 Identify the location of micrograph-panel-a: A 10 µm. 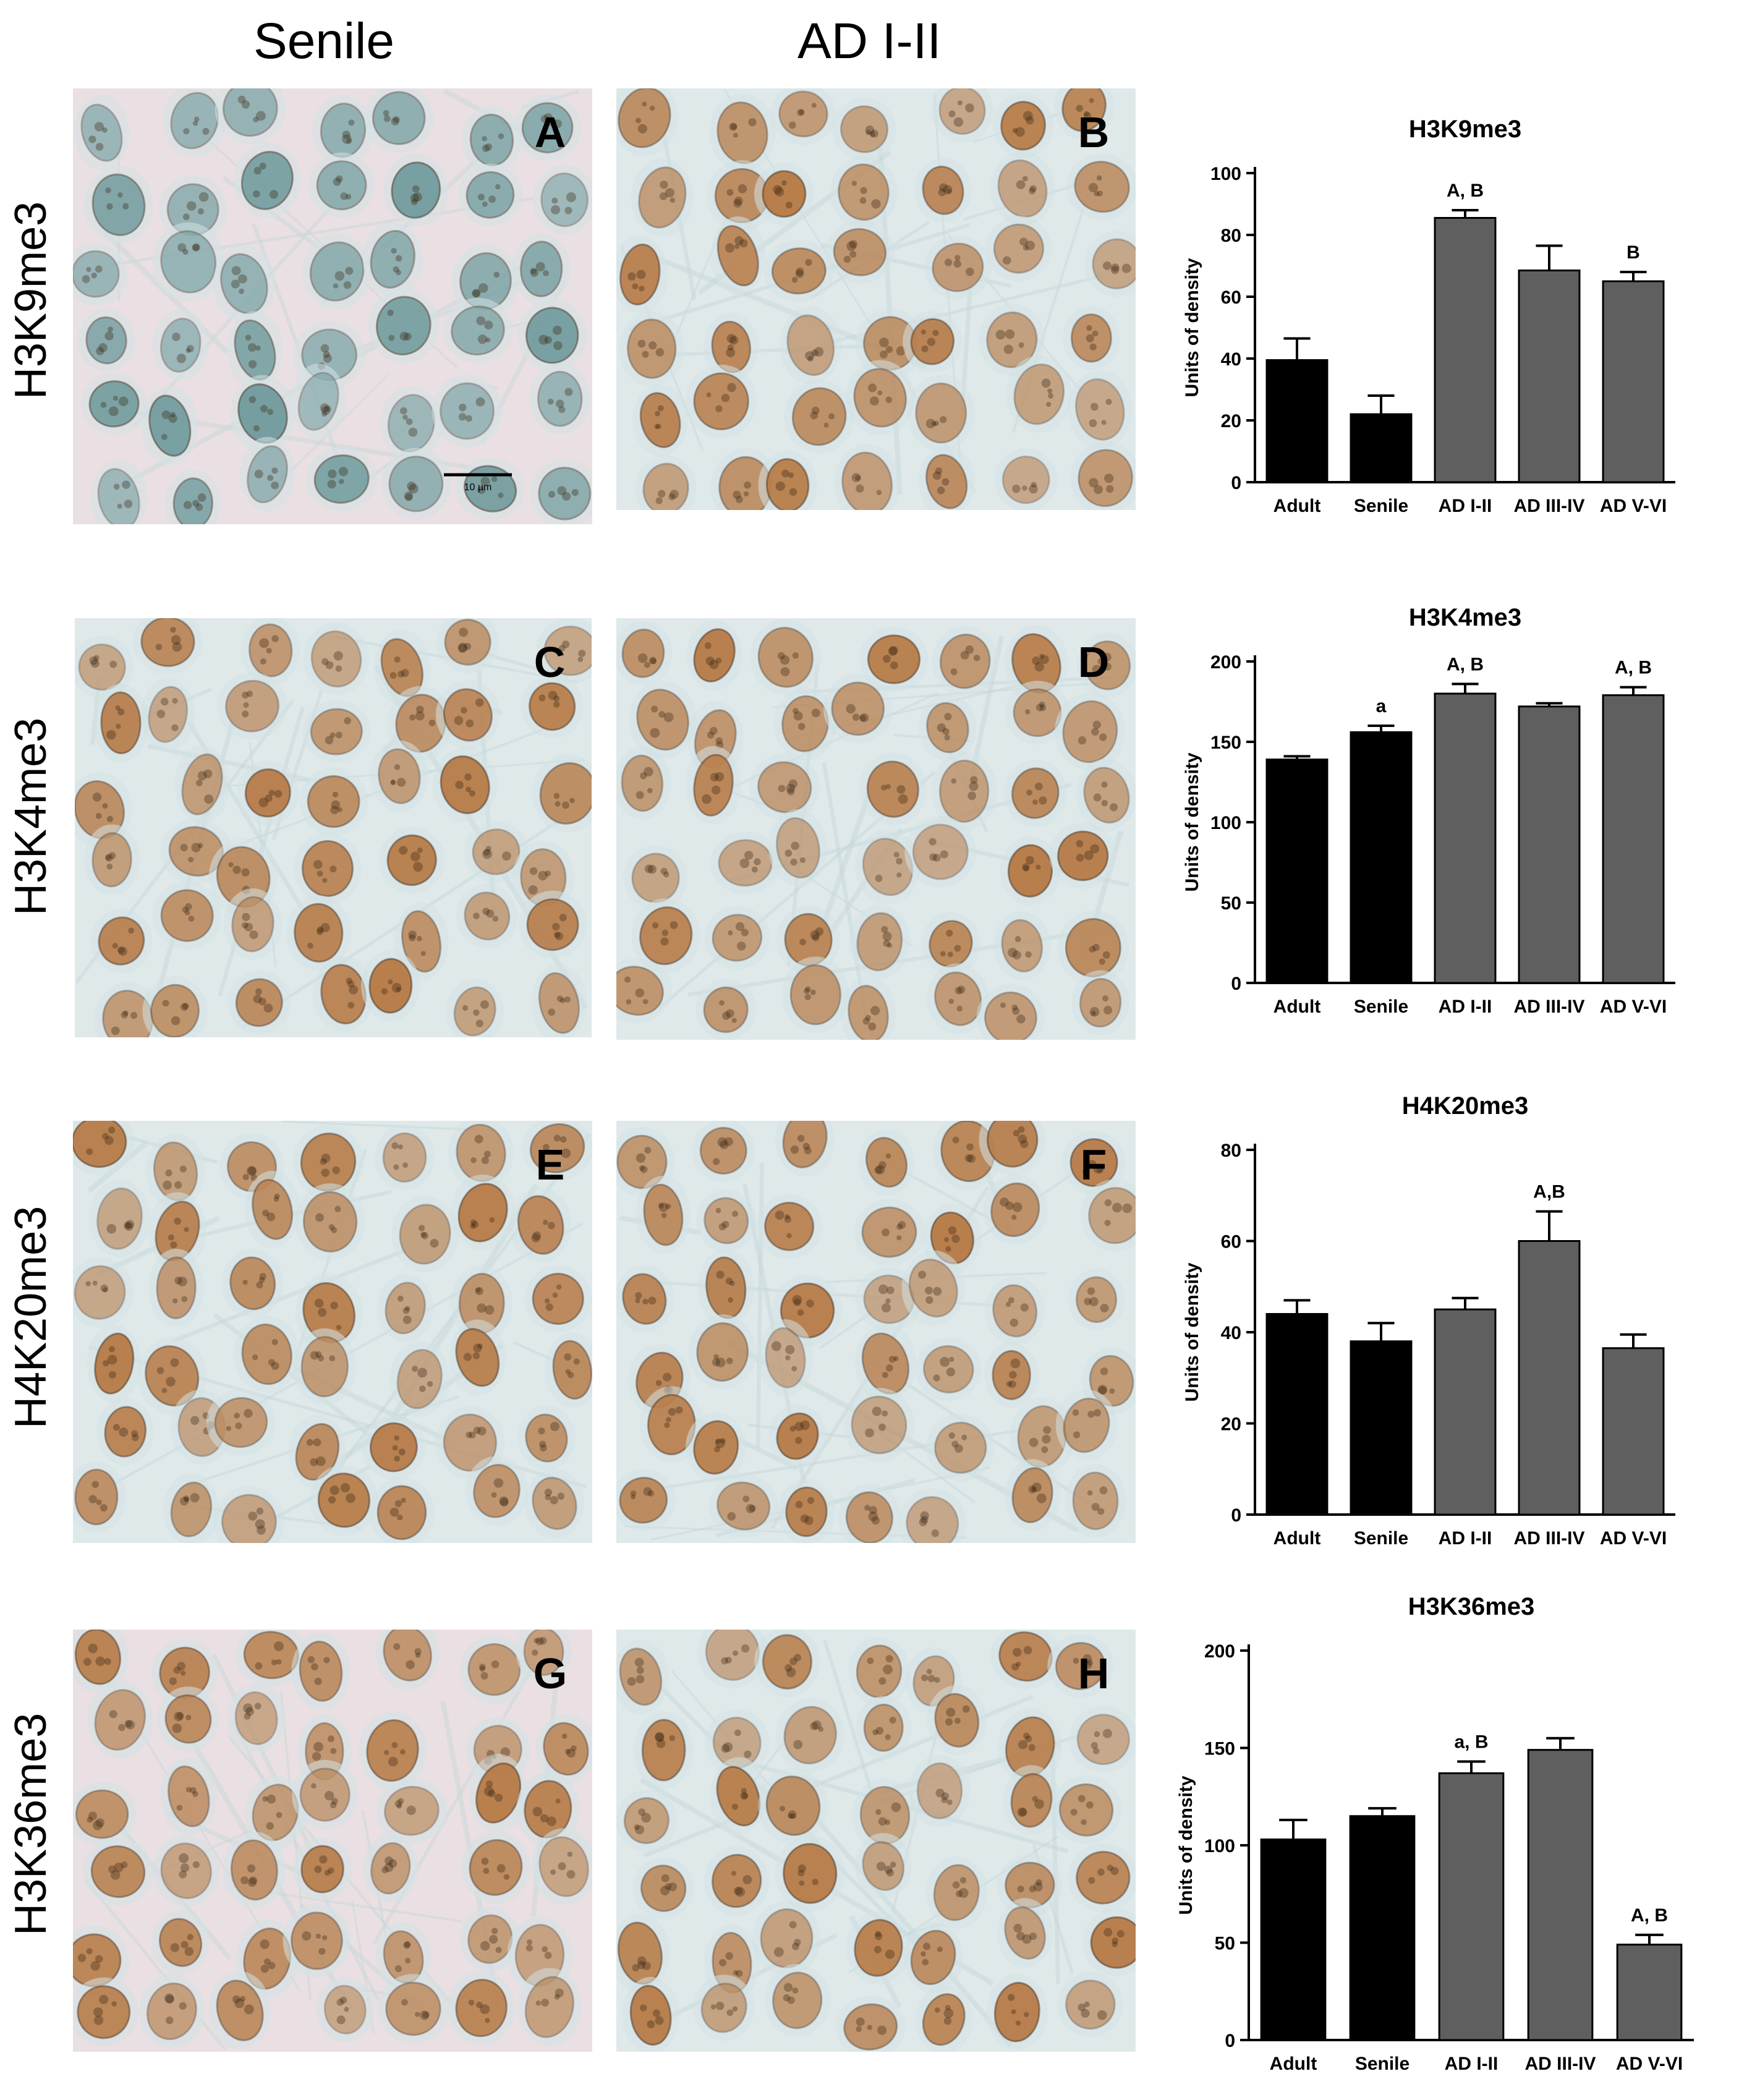
(332, 306).